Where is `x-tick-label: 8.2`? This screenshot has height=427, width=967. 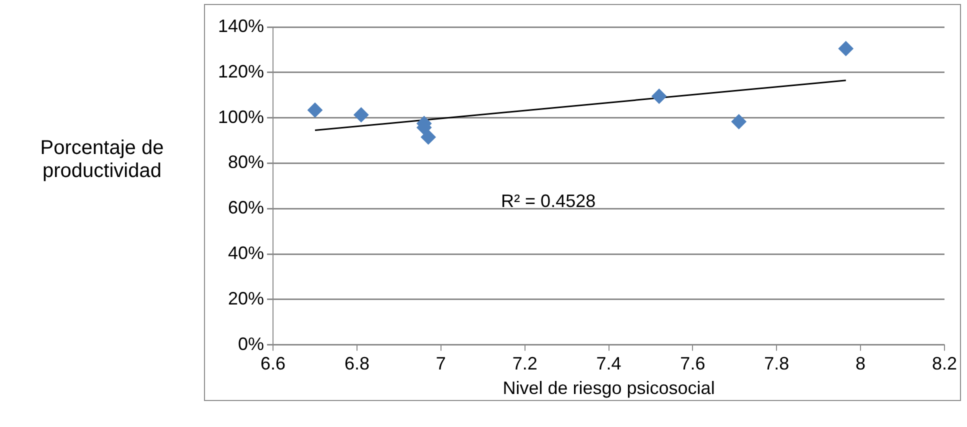 x-tick-label: 8.2 is located at coordinates (945, 364).